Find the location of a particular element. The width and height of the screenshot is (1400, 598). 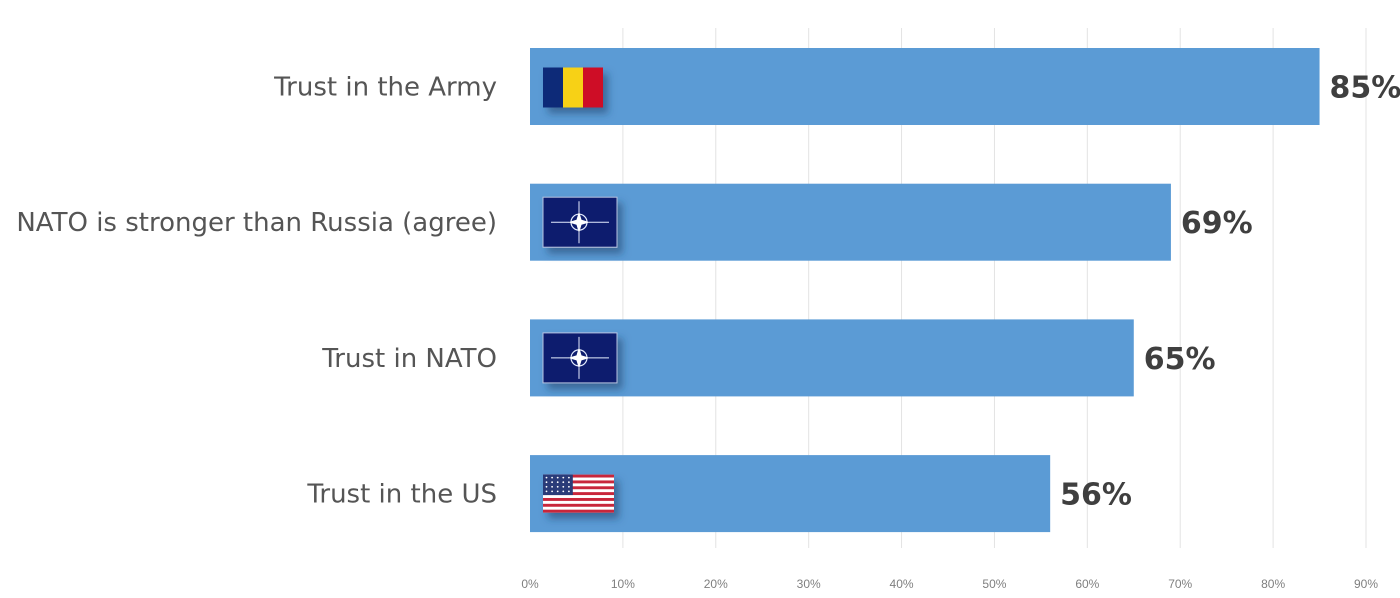

x-tick-label: 10% is located at coordinates (623, 584).